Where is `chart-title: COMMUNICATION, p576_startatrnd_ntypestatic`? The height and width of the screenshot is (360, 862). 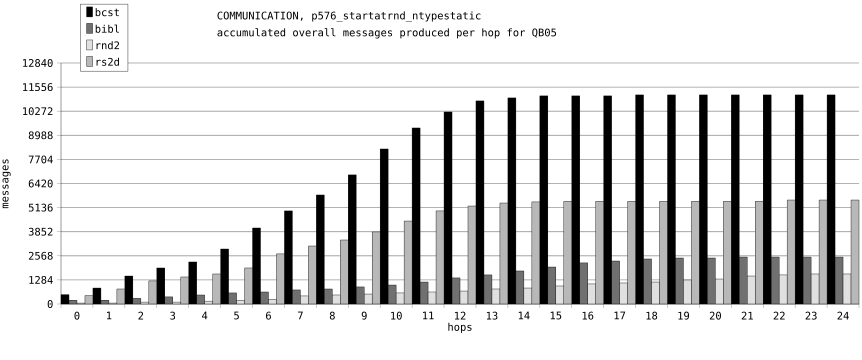
chart-title: COMMUNICATION, p576_startatrnd_ntypestatic is located at coordinates (349, 16).